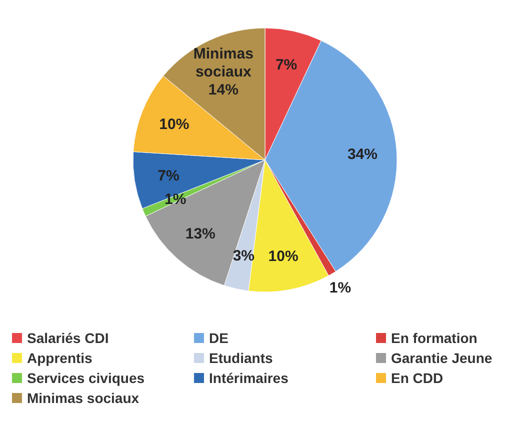 The width and height of the screenshot is (519, 441). Describe the element at coordinates (249, 378) in the screenshot. I see `legend-label: Intérimaires` at that location.